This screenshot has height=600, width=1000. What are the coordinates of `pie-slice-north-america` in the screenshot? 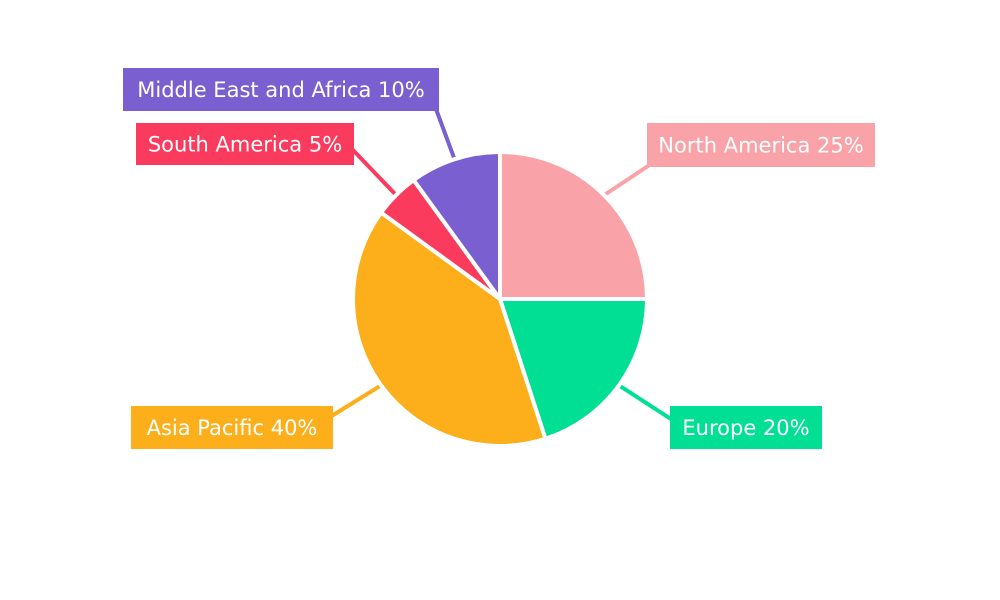 It's located at (573, 225).